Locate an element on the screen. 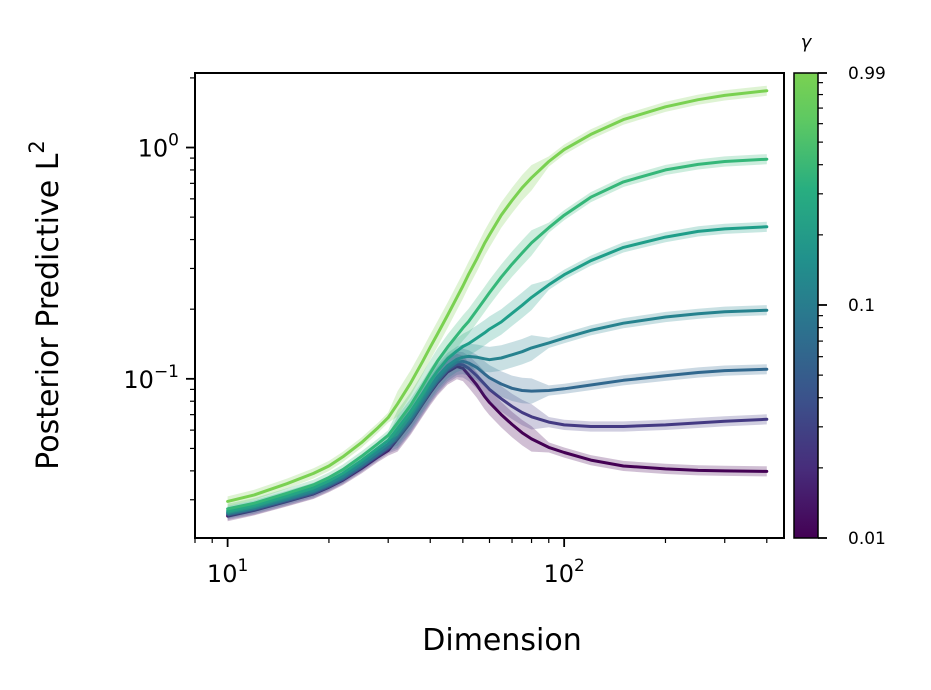  y-tick-label: 10⁻¹ is located at coordinates (151, 378).